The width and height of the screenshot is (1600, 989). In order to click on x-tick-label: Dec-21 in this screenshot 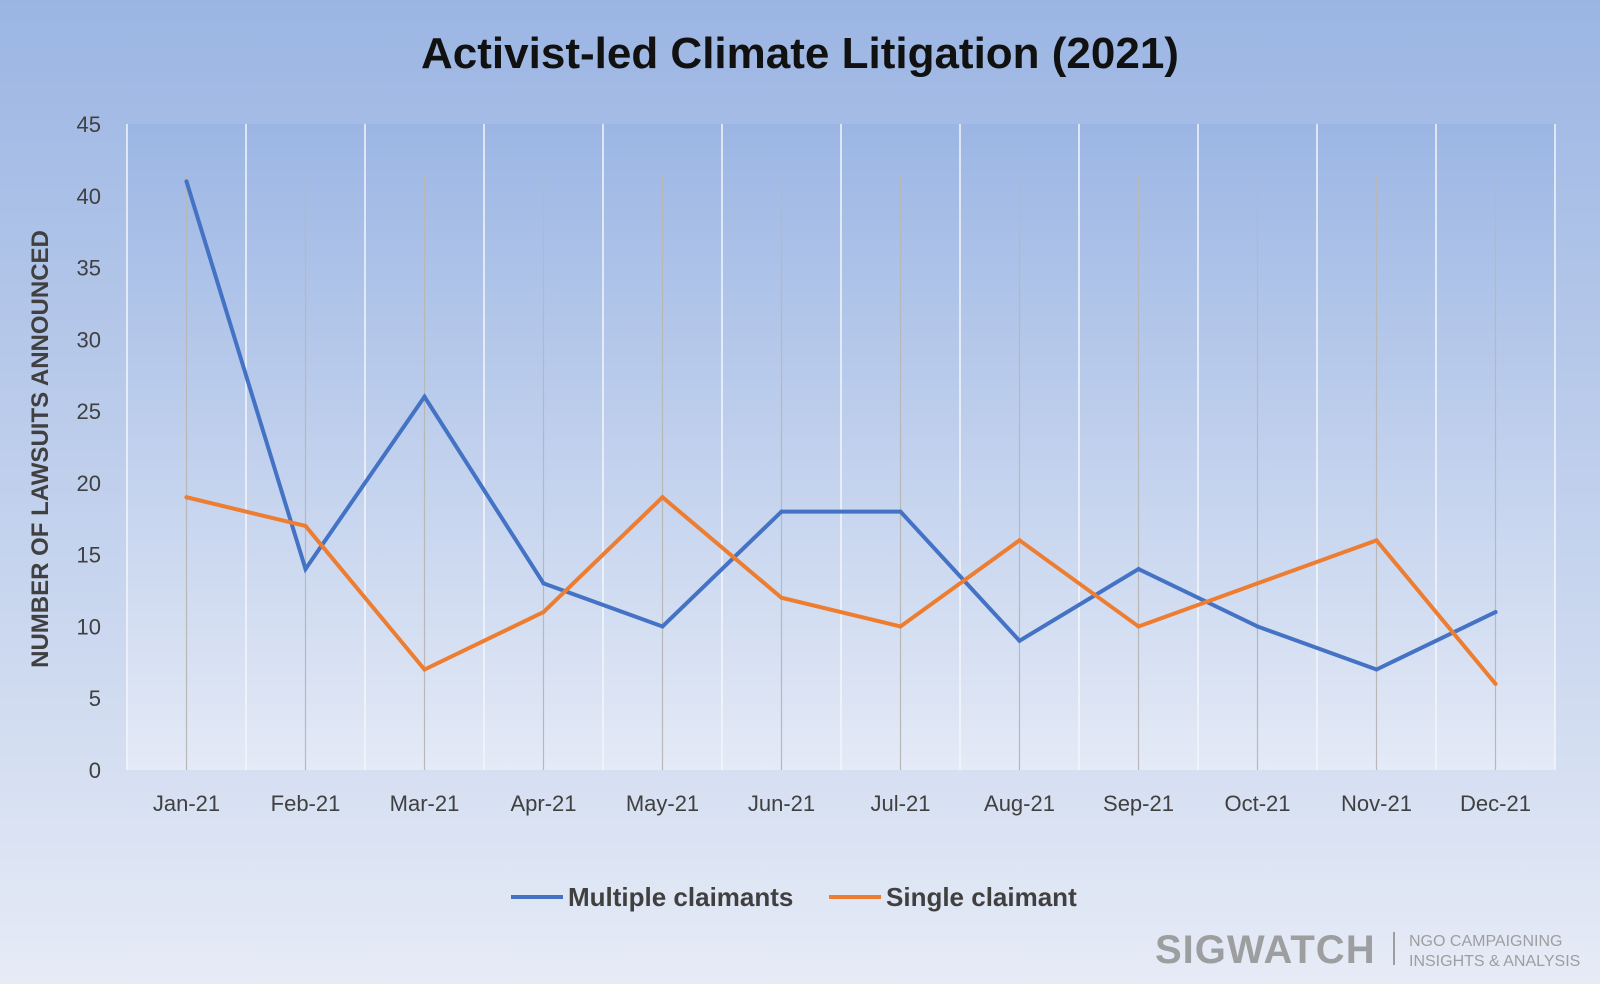, I will do `click(1495, 803)`.